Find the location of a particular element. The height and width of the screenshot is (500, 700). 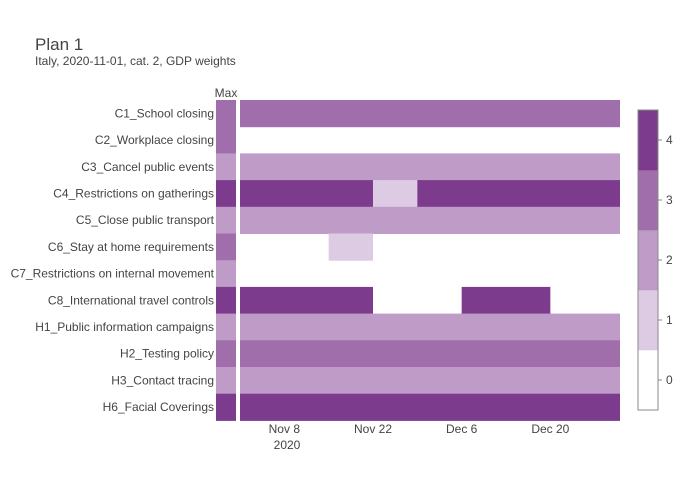

max-column-label: Max is located at coordinates (226, 93).